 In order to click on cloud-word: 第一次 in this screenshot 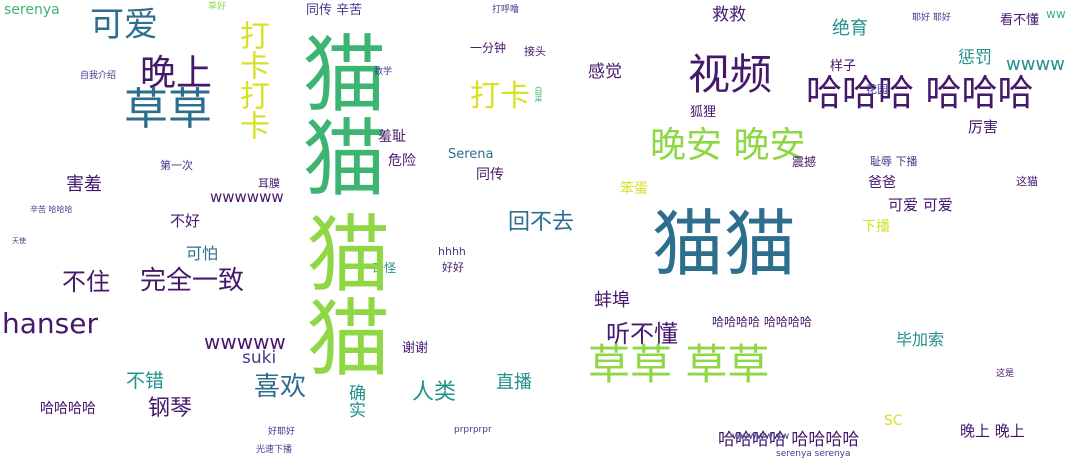, I will do `click(176, 165)`.